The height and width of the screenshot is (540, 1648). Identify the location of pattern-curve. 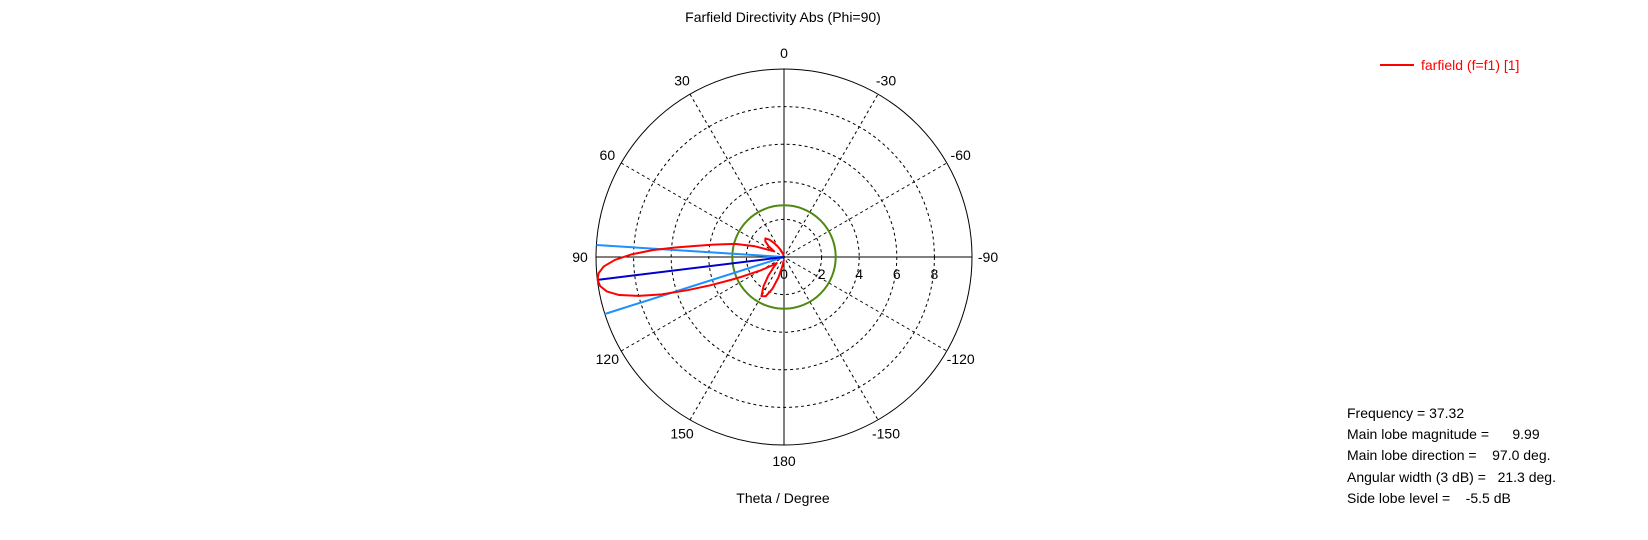
(690, 267).